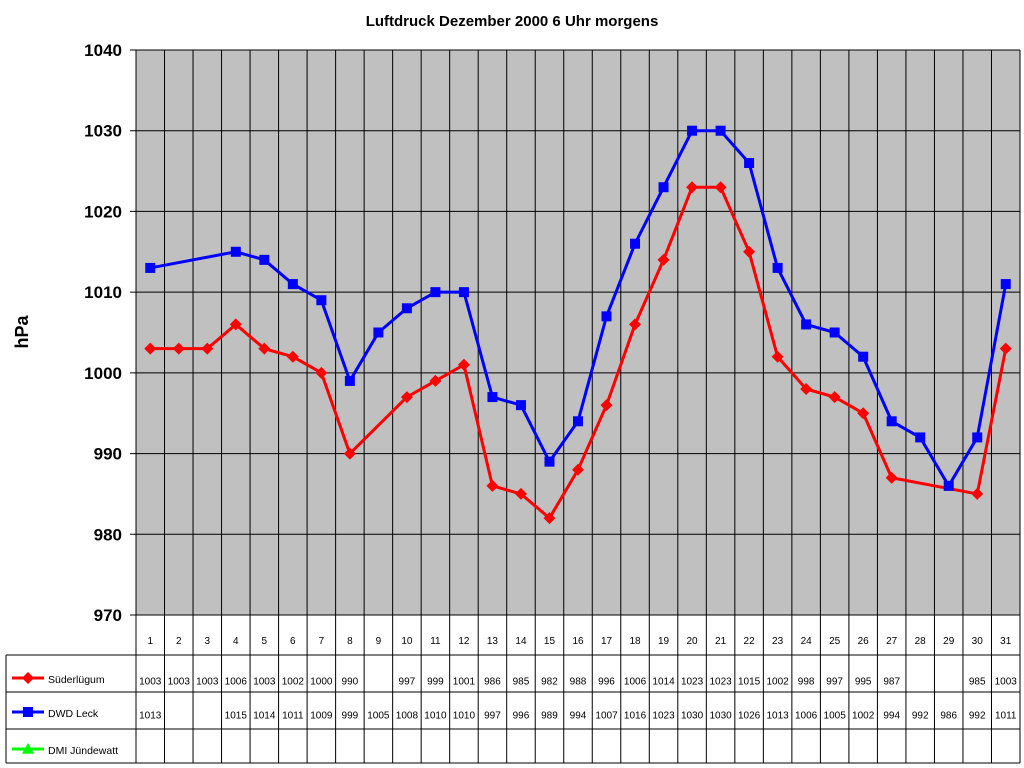 The height and width of the screenshot is (768, 1024). What do you see at coordinates (607, 641) in the screenshot?
I see `x-tick-label: 17` at bounding box center [607, 641].